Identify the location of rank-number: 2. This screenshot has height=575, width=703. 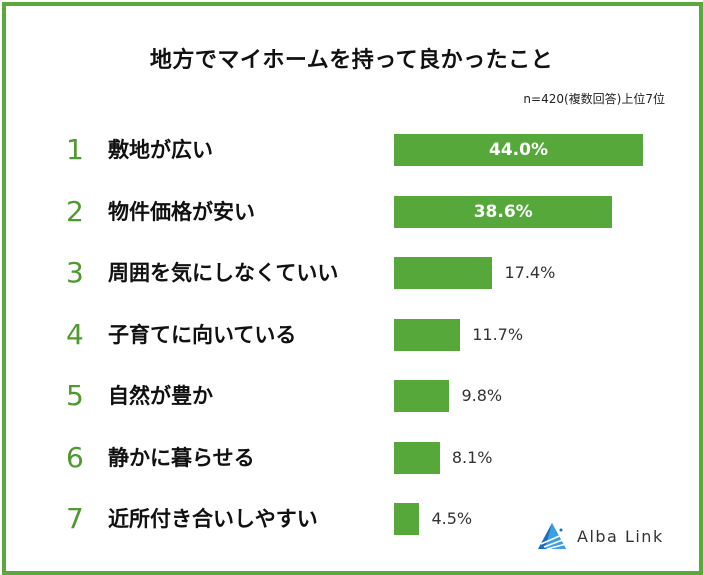
(75, 211).